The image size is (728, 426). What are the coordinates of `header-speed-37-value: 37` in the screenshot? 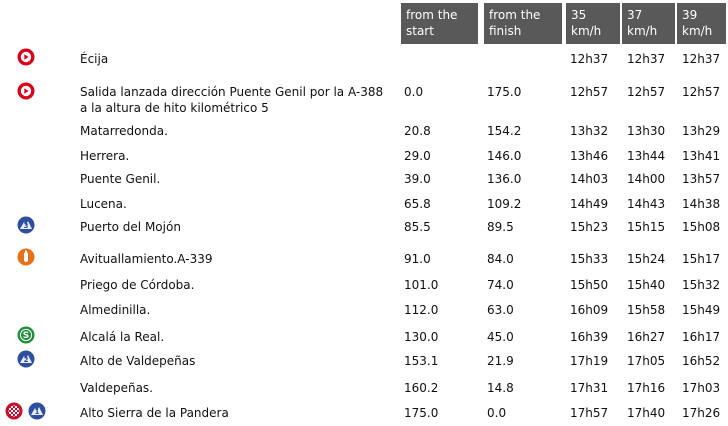 It's located at (635, 15).